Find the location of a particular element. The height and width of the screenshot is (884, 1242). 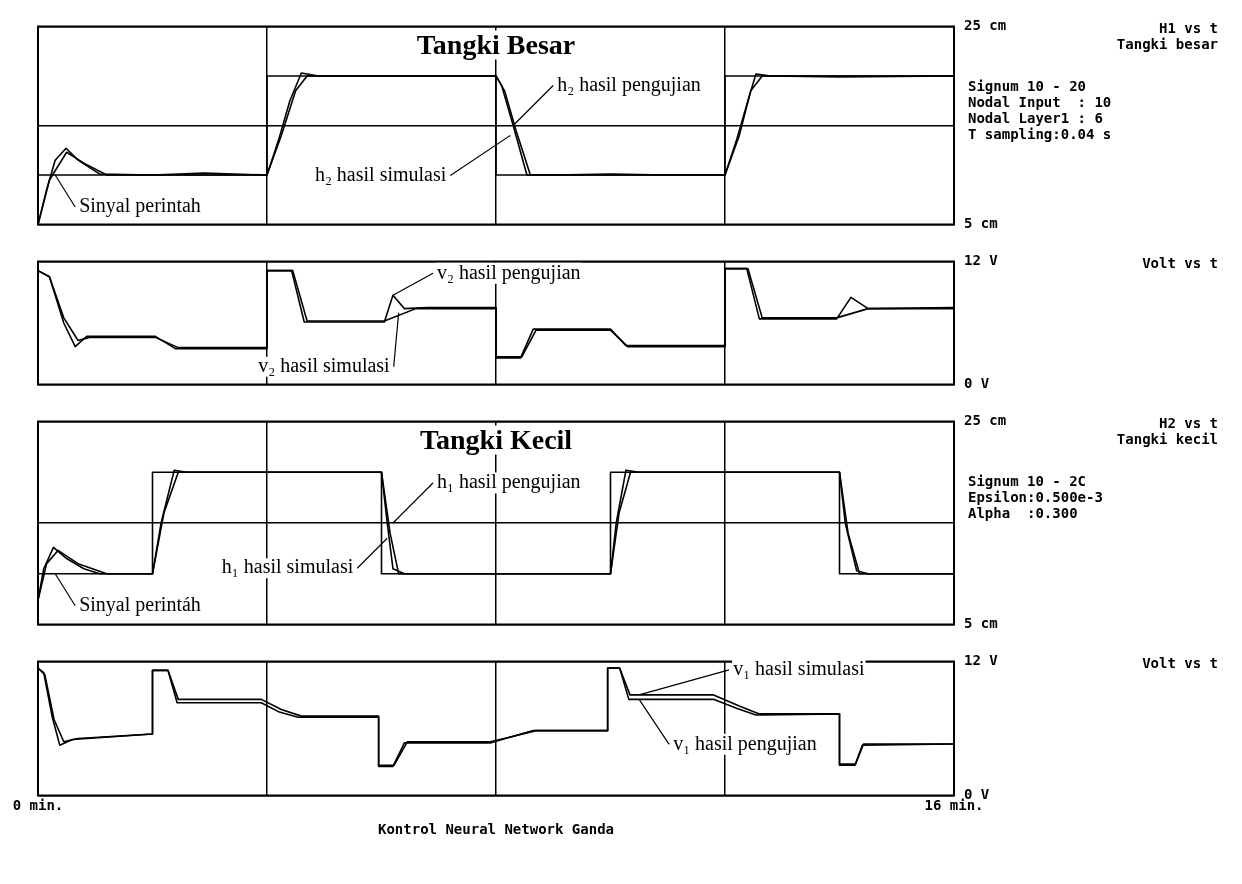

annotation: h₁ hasil pengujian is located at coordinates (508, 482).